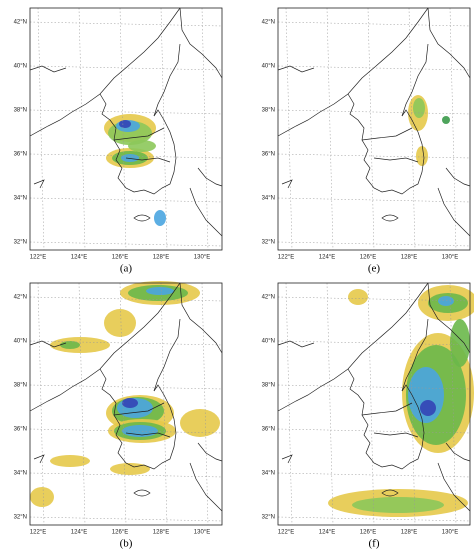  I want to click on panel-label: (e), so click(374, 269).